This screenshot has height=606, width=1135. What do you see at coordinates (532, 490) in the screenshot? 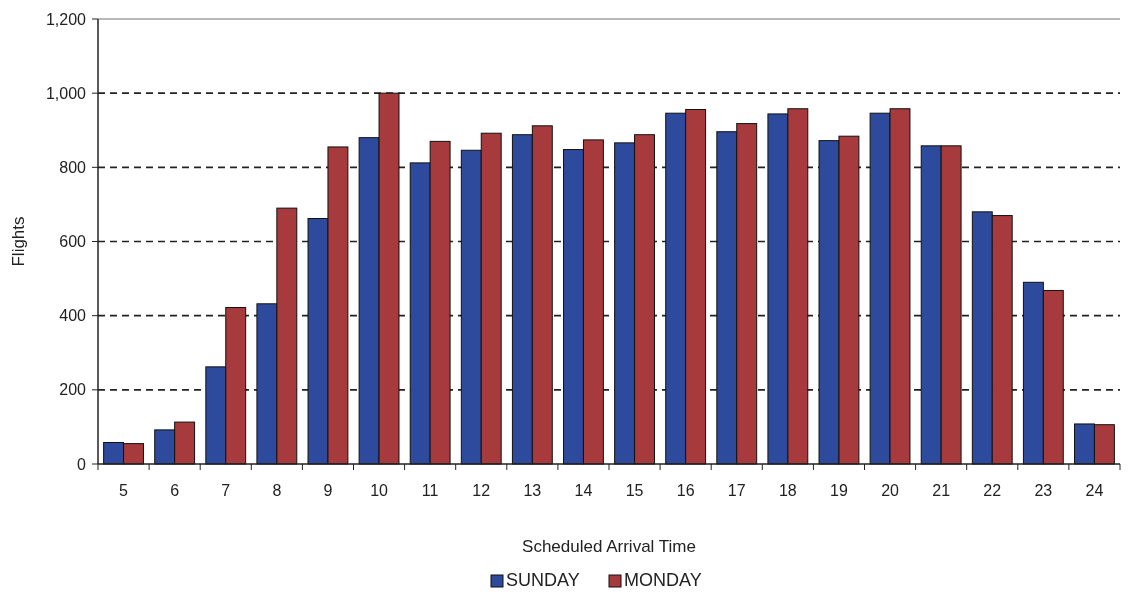
I see `x-tick-label: 13` at bounding box center [532, 490].